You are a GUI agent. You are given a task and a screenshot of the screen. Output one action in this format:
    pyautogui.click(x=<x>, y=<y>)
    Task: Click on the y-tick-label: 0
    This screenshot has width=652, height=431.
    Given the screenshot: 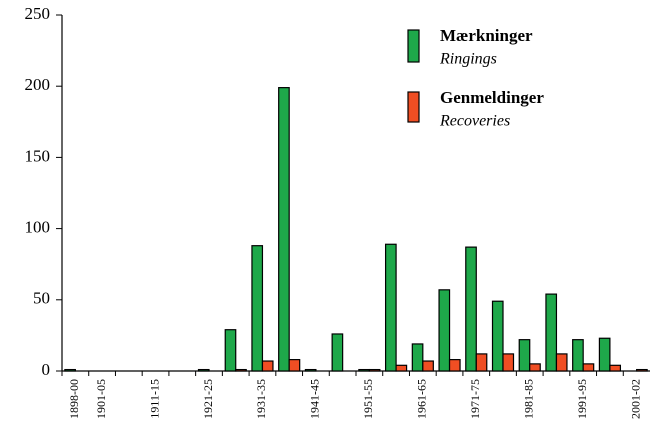 What is the action you would take?
    pyautogui.click(x=46, y=369)
    